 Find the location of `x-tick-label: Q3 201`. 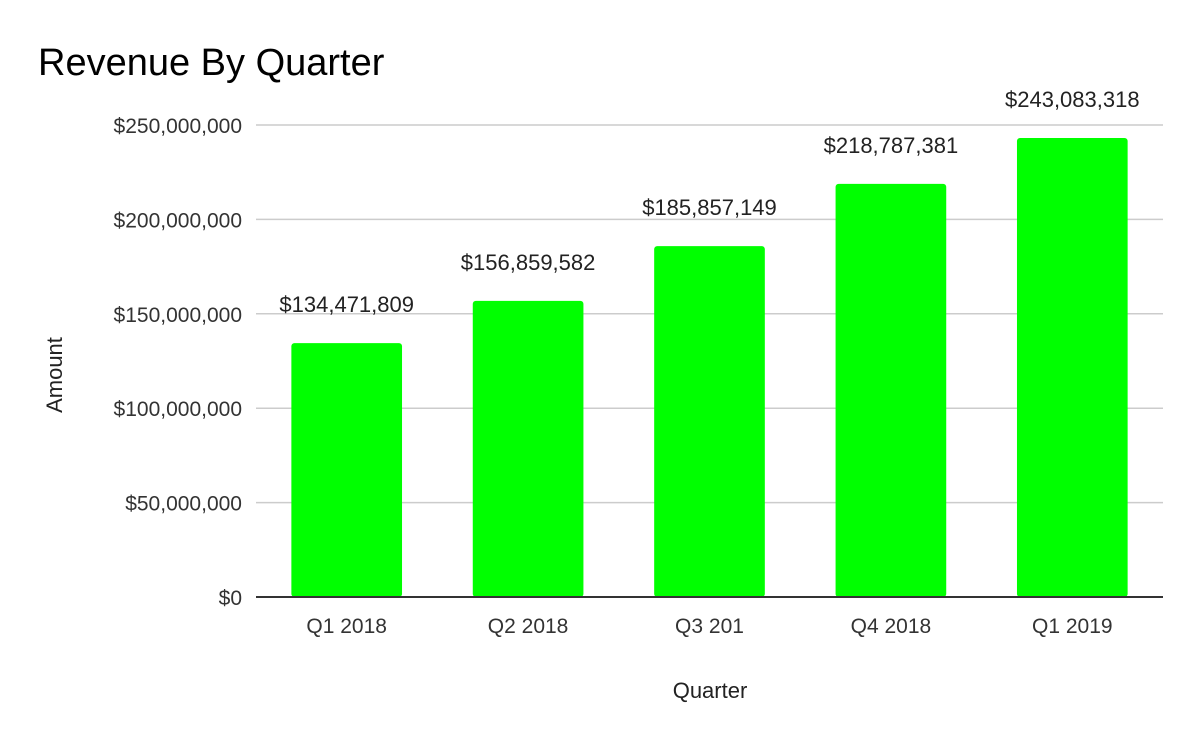

x-tick-label: Q3 201 is located at coordinates (709, 626).